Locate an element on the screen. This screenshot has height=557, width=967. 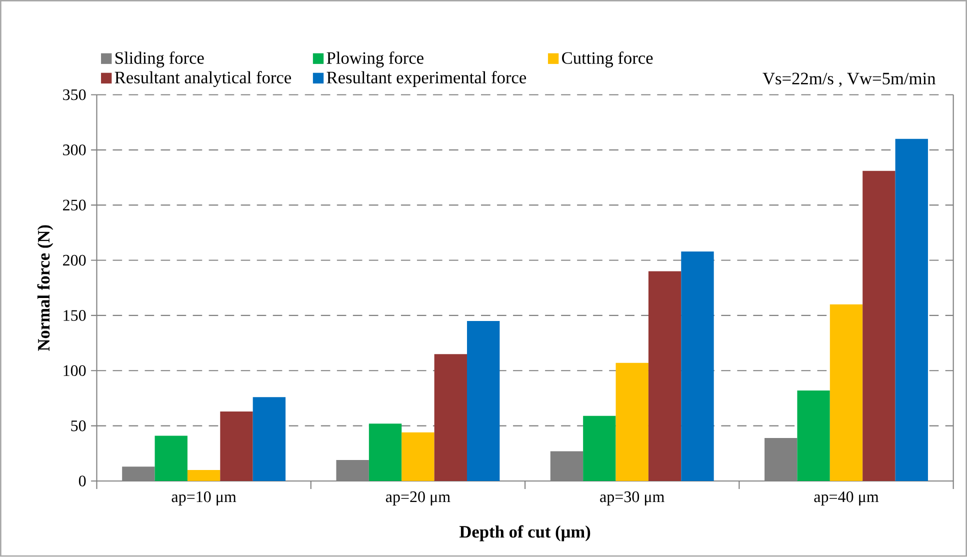
y-tick-label: 0 is located at coordinates (82, 481).